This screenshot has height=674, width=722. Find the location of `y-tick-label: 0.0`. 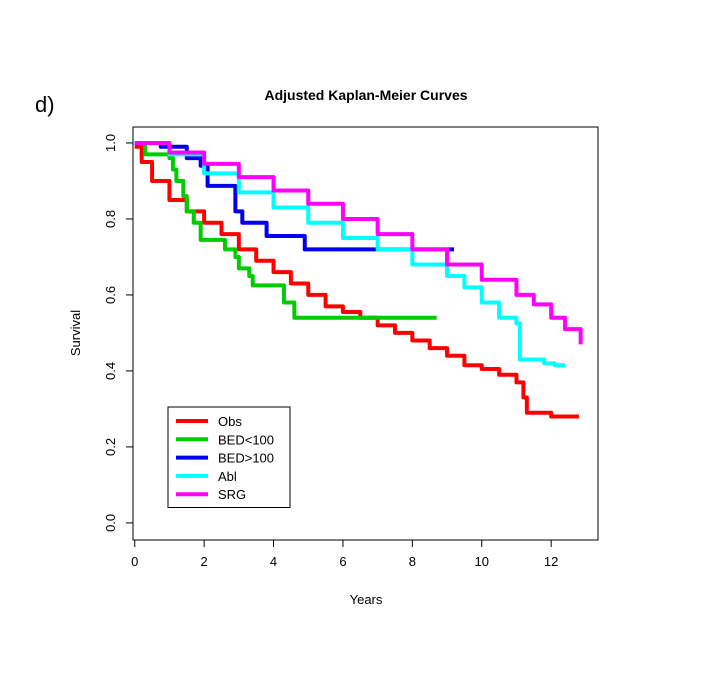

y-tick-label: 0.0 is located at coordinates (110, 523).